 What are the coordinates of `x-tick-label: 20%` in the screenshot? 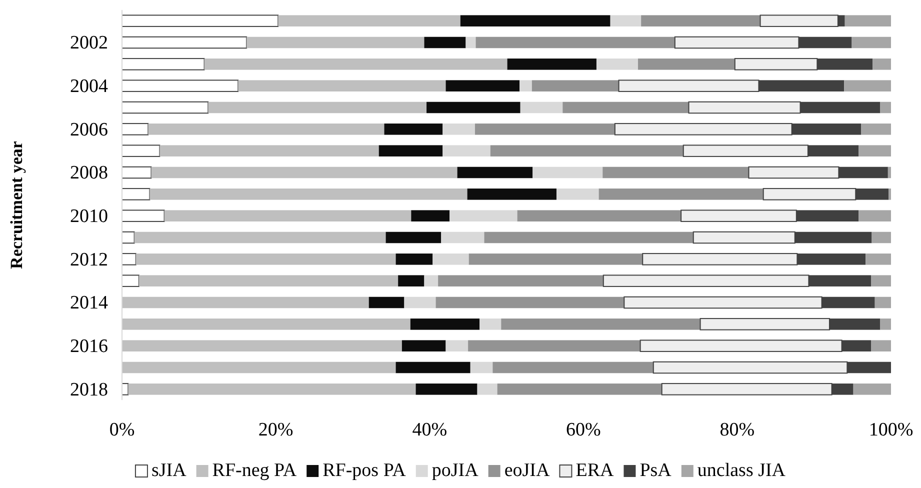 It's located at (276, 429).